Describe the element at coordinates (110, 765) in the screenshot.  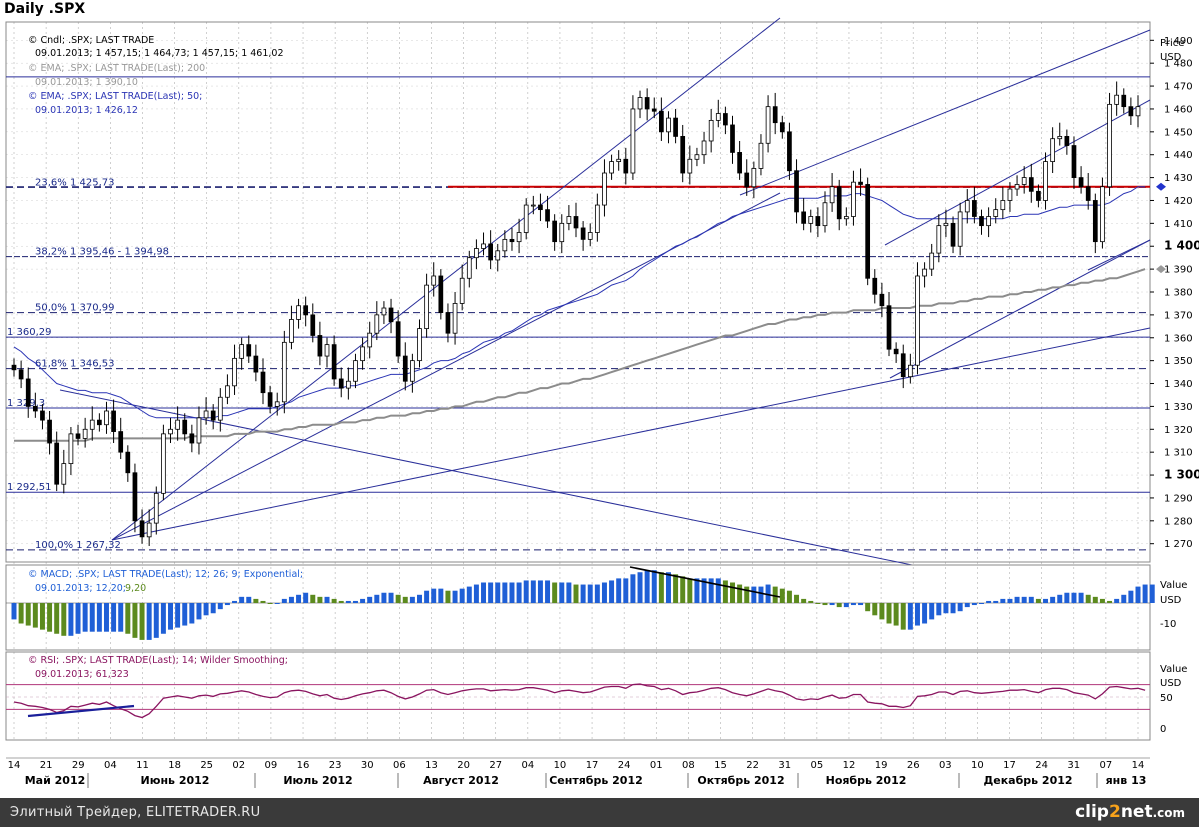
I see `day-tick-label: 04` at that location.